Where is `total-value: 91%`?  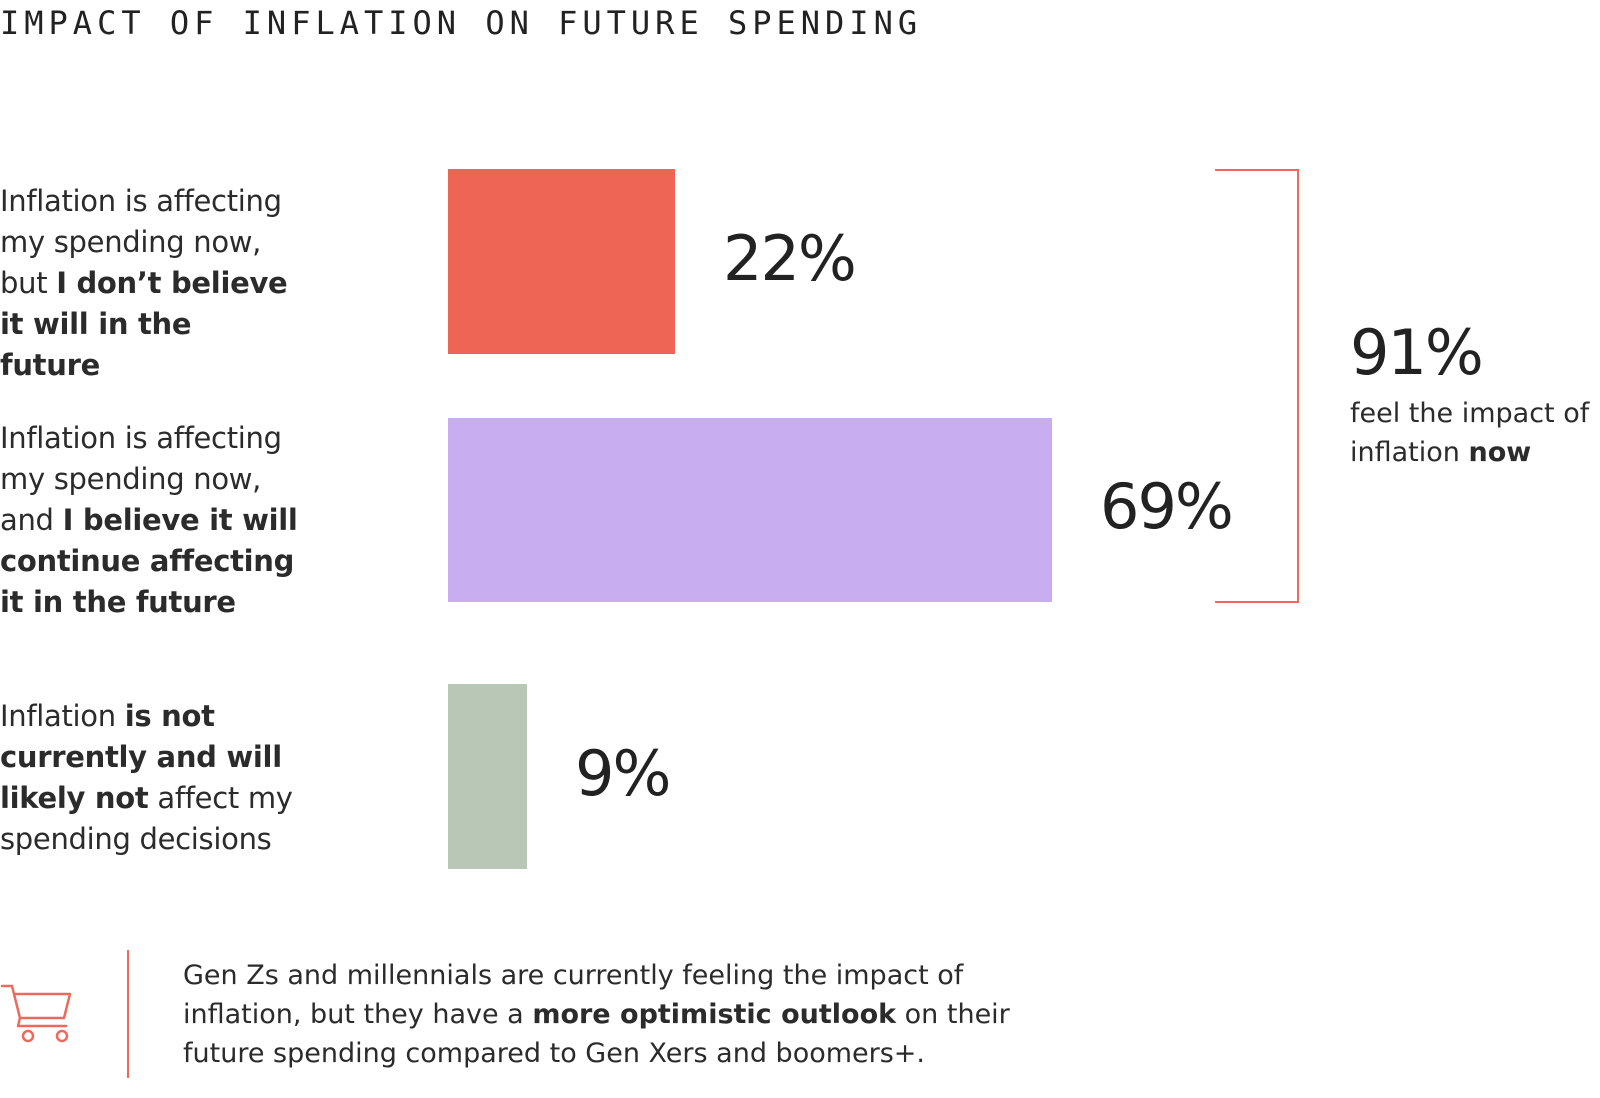
total-value: 91% is located at coordinates (1417, 352).